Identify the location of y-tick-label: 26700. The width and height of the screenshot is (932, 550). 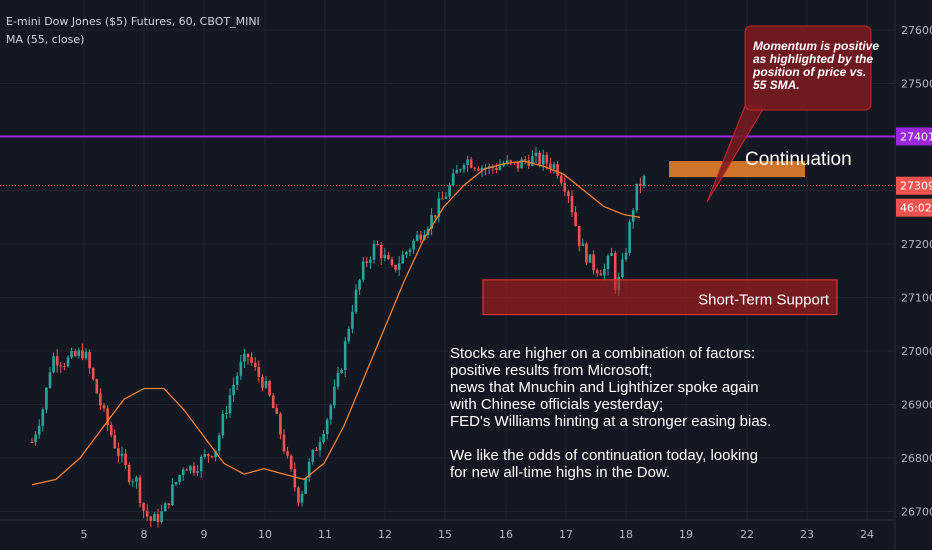
(916, 512).